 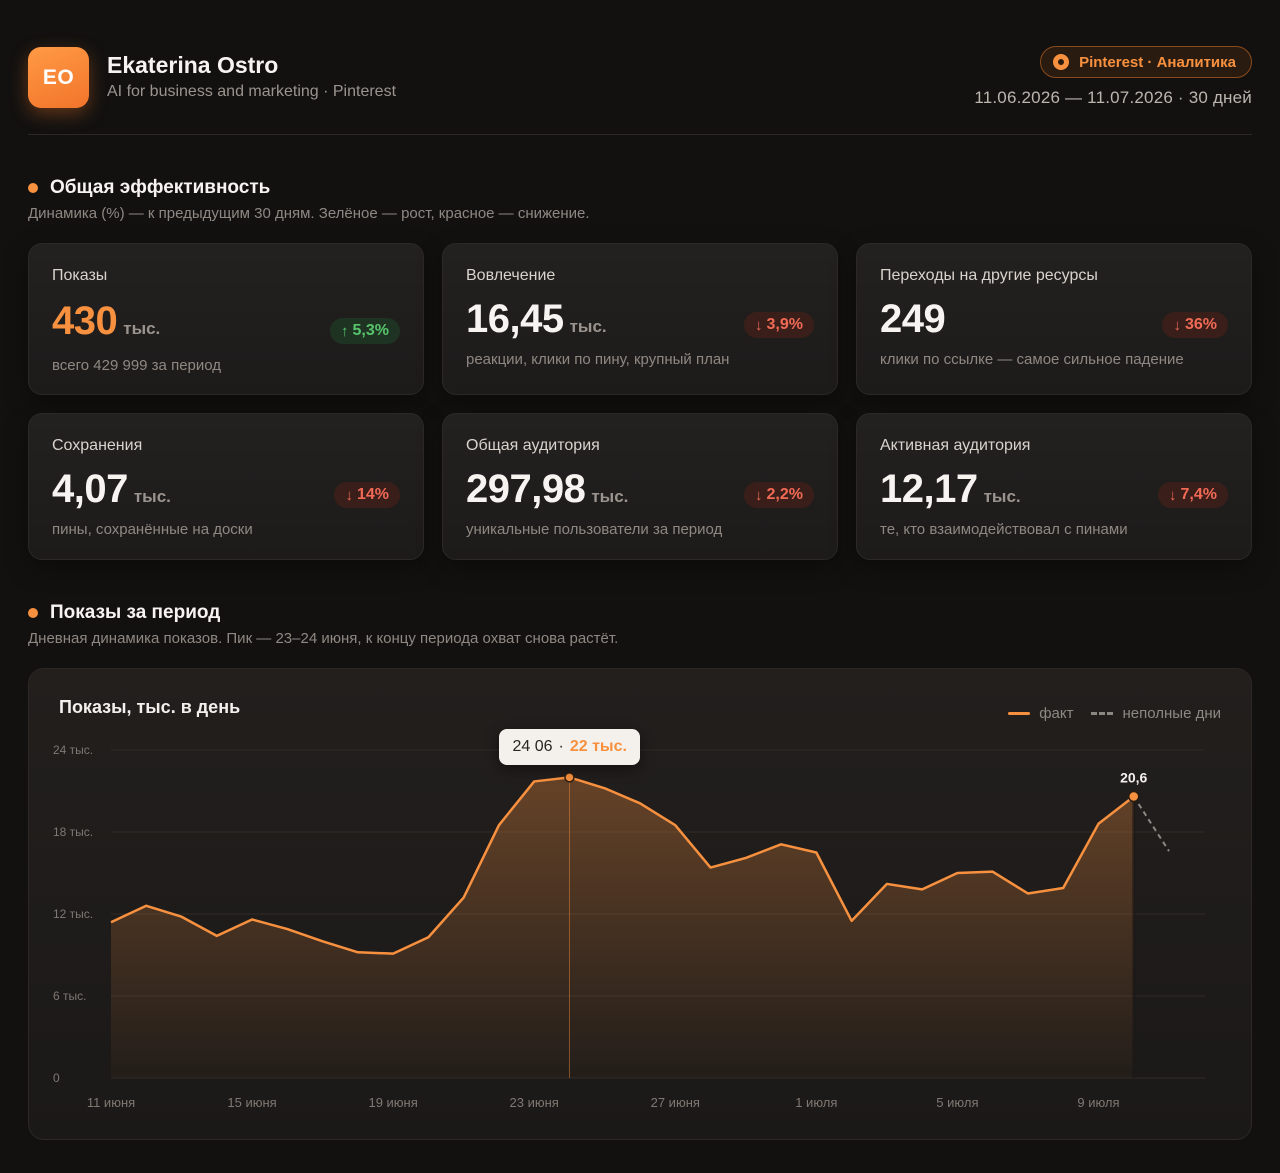 I want to click on metric-value: 4,07 тыс., so click(x=111, y=489).